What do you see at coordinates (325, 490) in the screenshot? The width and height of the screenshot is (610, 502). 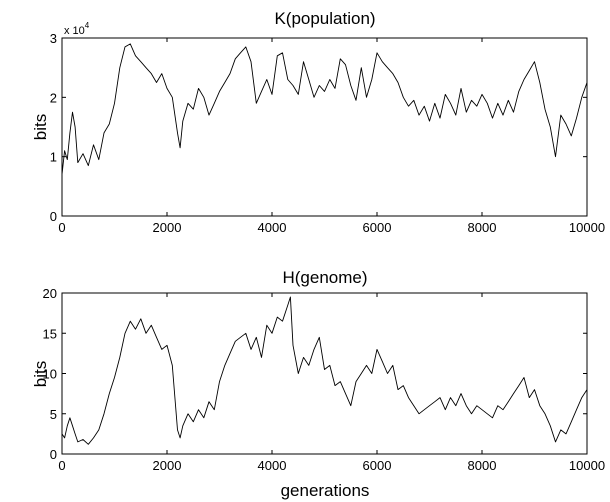 I see `x-axis-label: generations` at bounding box center [325, 490].